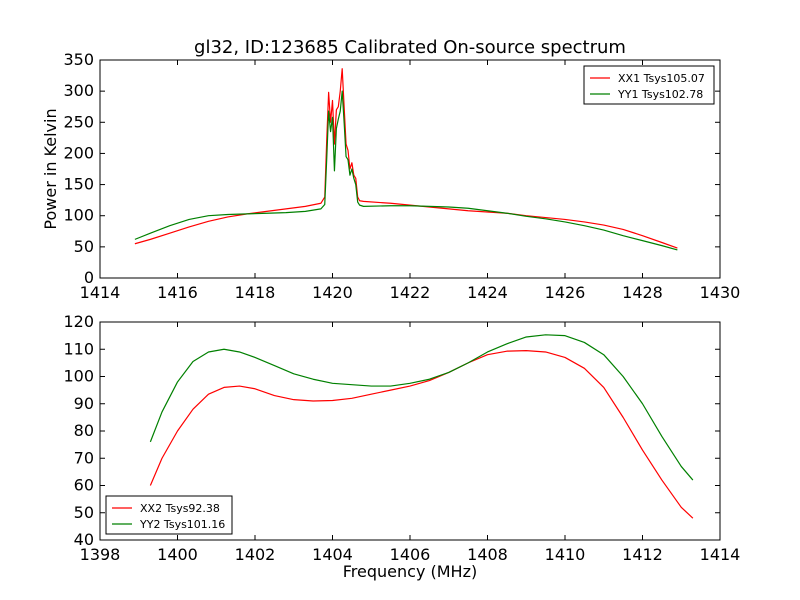 This screenshot has width=800, height=600. I want to click on x-tick-label: 1410, so click(565, 554).